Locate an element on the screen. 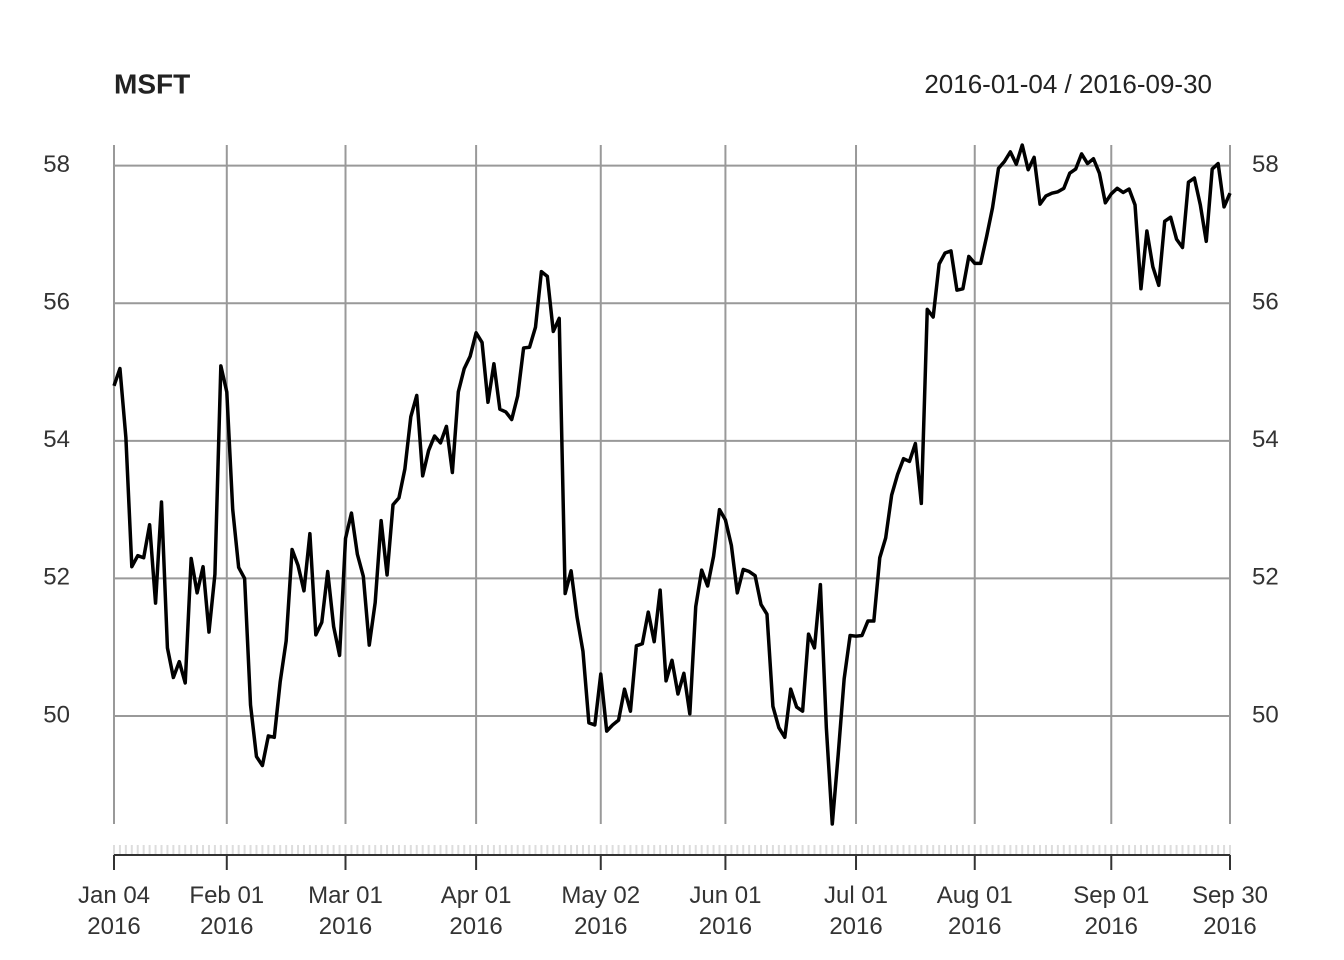 This screenshot has width=1344, height=960. x-tick-label: Apr 01 2016 is located at coordinates (476, 911).